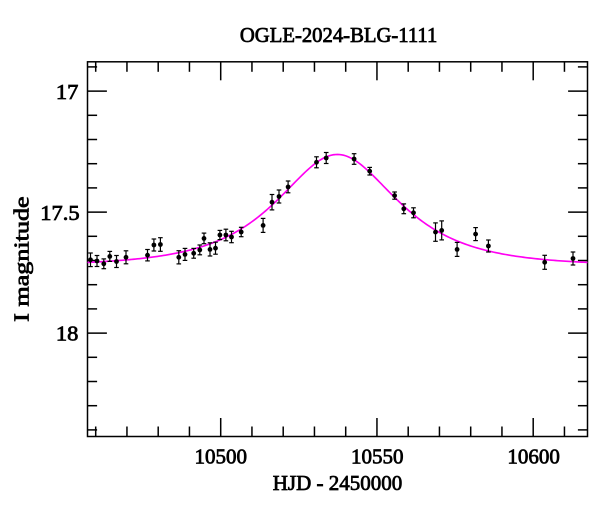 This screenshot has width=600, height=517. I want to click on svg-text: HJD - 2450000, so click(338, 483).